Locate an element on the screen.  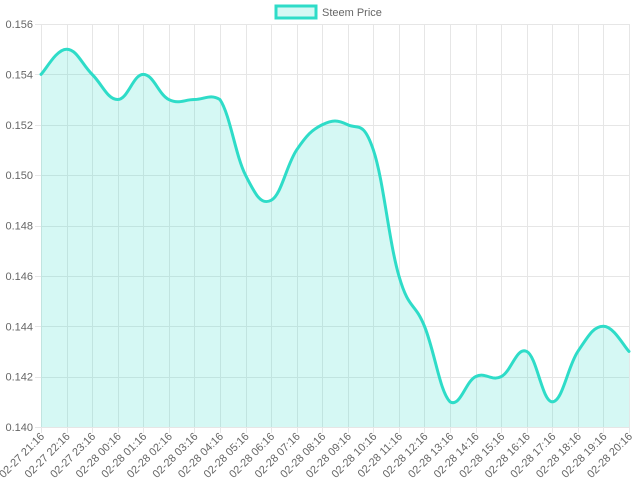
y-tick-label: 0.154 is located at coordinates (19, 75).